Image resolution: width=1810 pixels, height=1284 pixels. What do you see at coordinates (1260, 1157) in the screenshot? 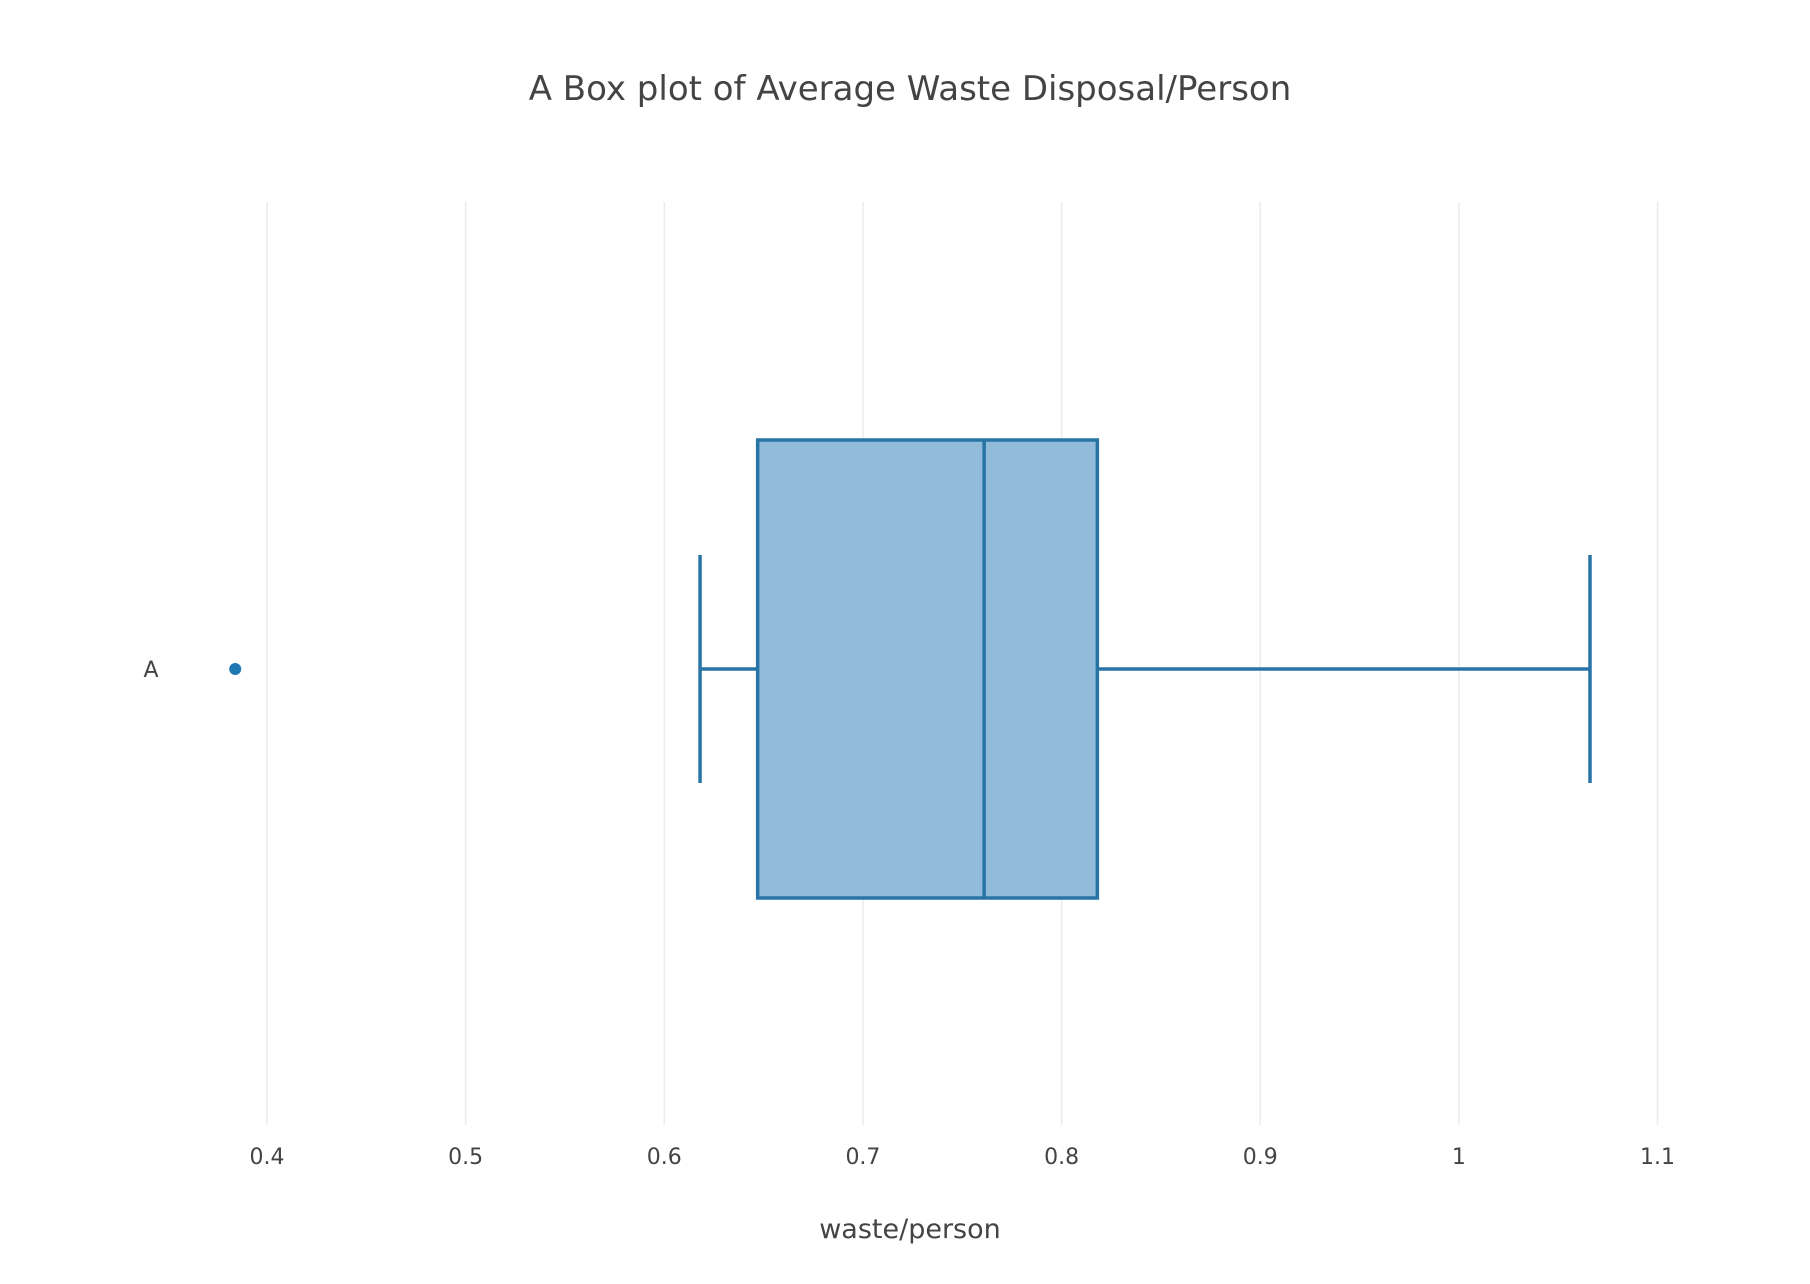
I see `x-tick-label: 0.9` at bounding box center [1260, 1157].